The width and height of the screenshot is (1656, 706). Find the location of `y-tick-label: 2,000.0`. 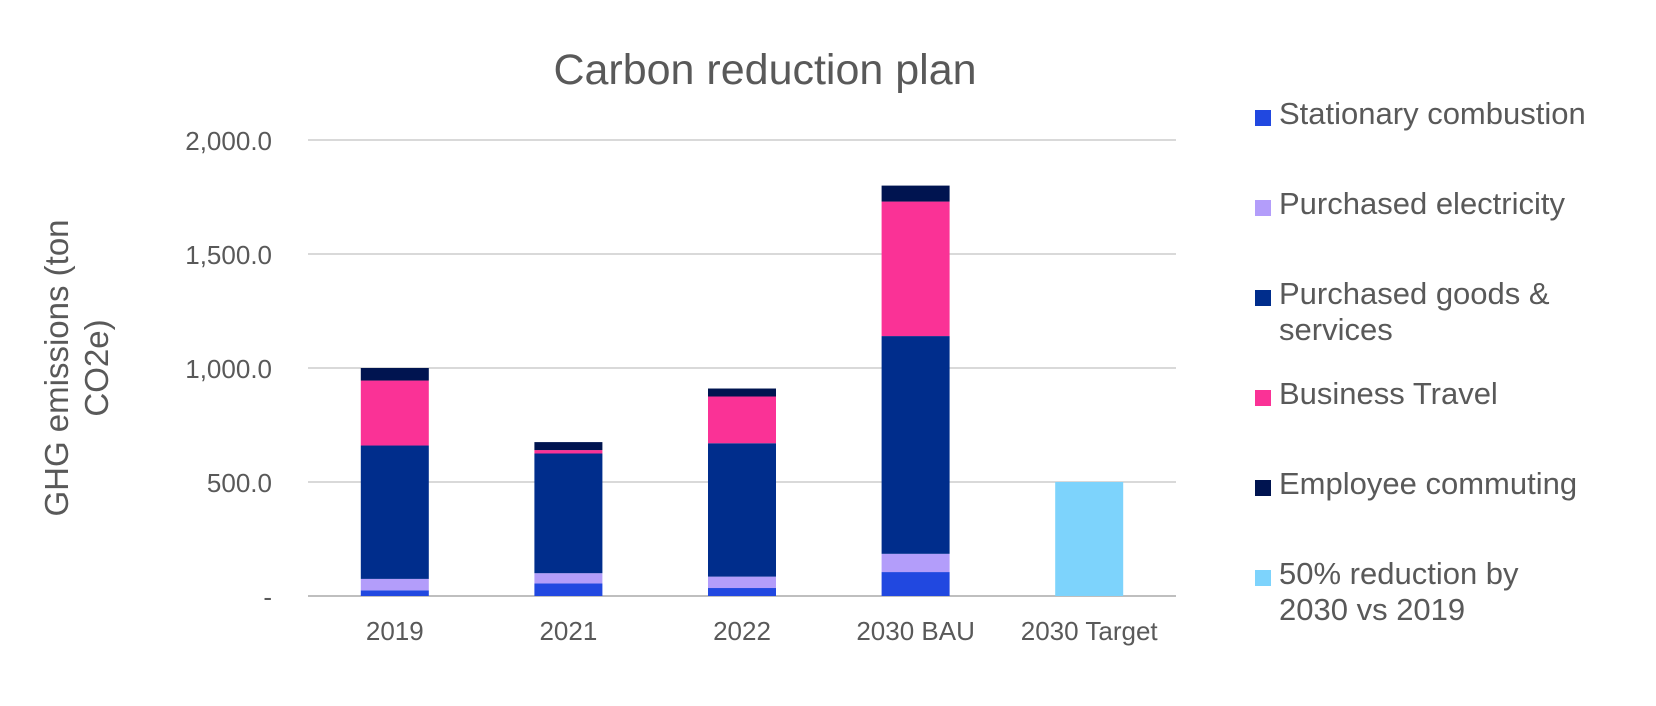

y-tick-label: 2,000.0 is located at coordinates (228, 141).